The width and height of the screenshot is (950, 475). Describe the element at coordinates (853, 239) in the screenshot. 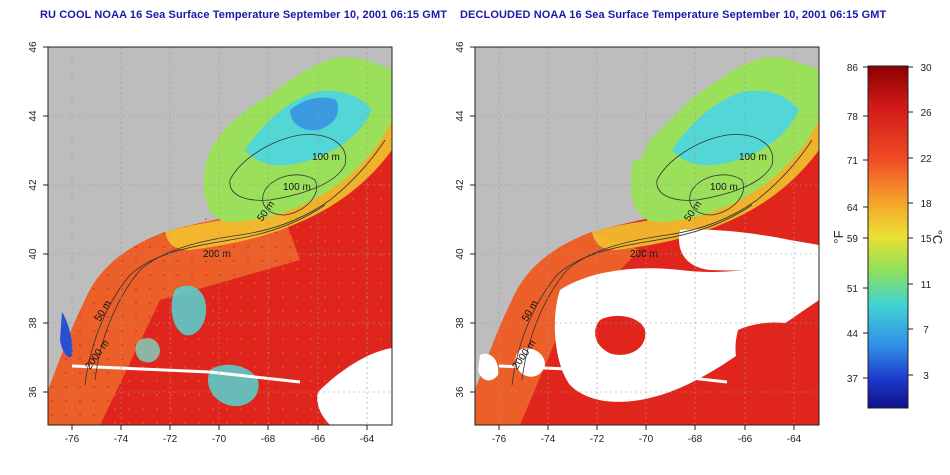

I see `fahrenheit-tick: 59` at that location.